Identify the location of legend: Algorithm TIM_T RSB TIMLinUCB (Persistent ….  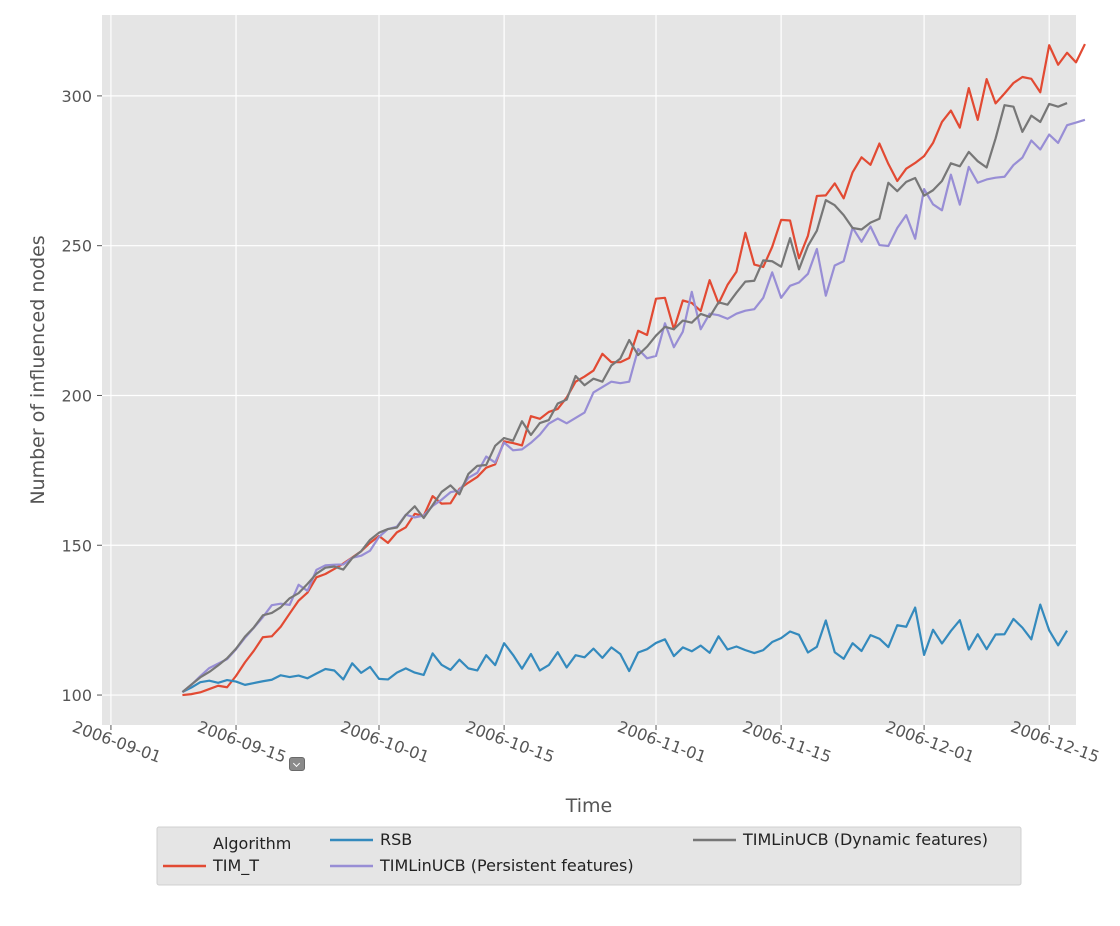
(589, 856).